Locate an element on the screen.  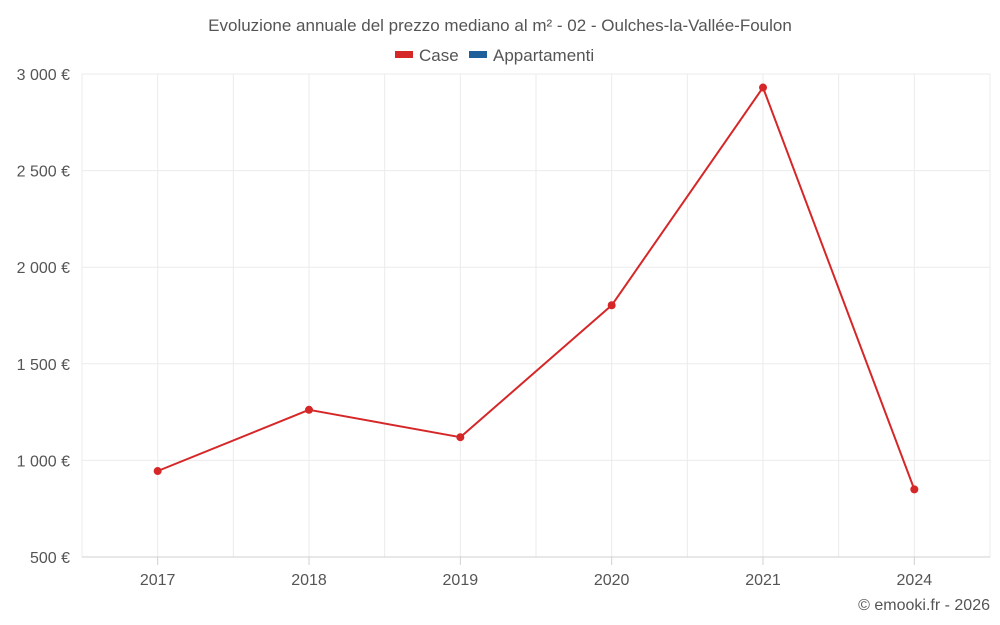
x-tick-label: 2024 is located at coordinates (915, 580).